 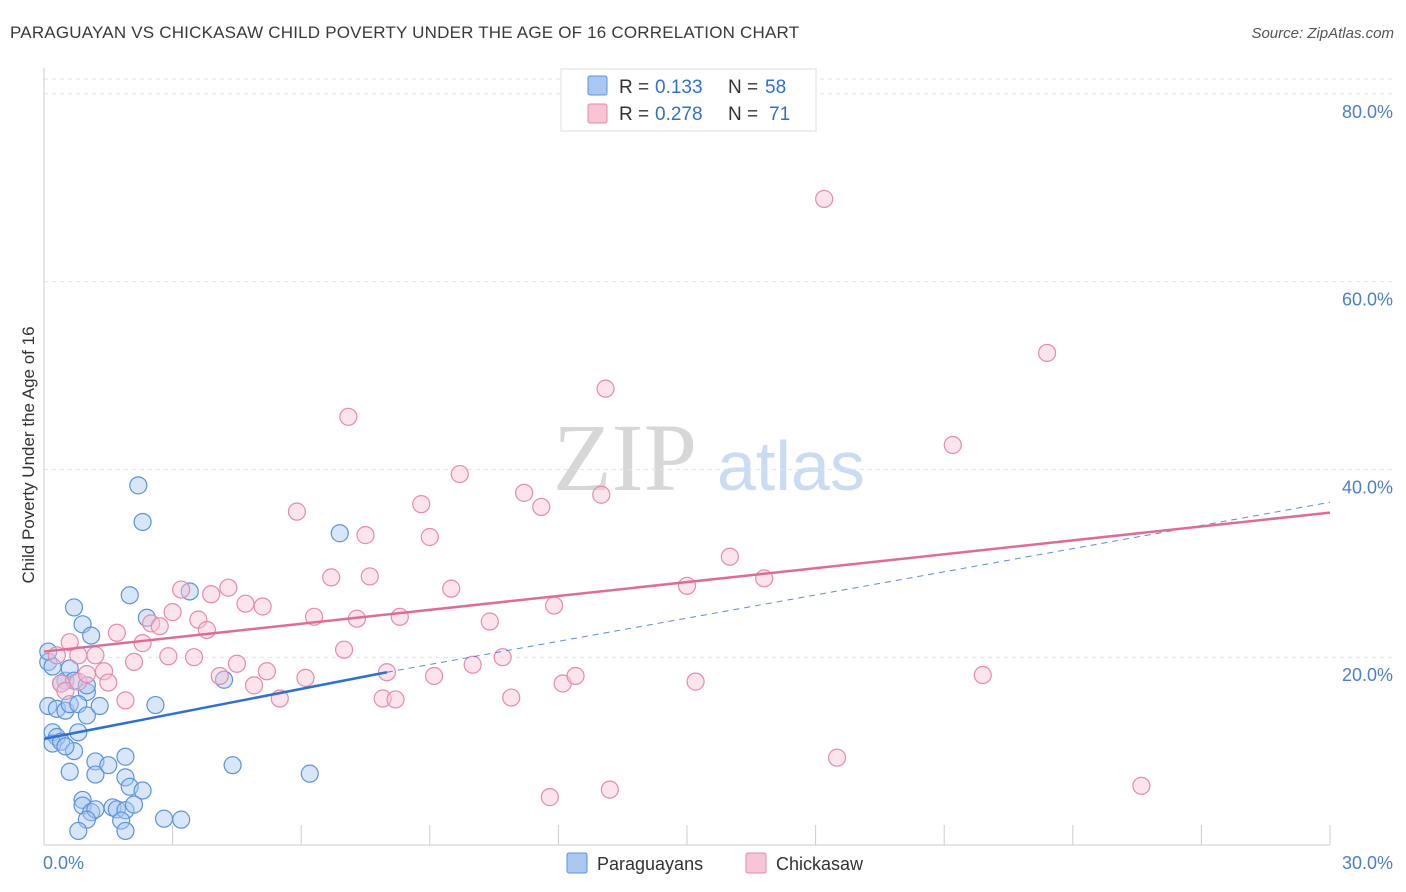 What do you see at coordinates (779, 114) in the screenshot?
I see `legend-n-value-chickasaw: 71` at bounding box center [779, 114].